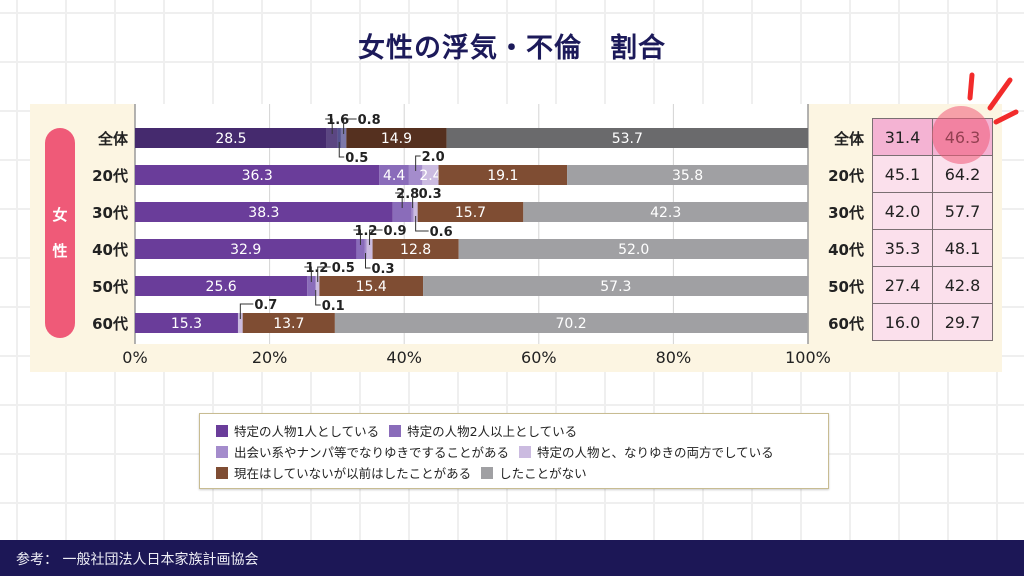 Image resolution: width=1024 pixels, height=576 pixels. What do you see at coordinates (961, 135) in the screenshot?
I see `highlight-circle` at bounding box center [961, 135].